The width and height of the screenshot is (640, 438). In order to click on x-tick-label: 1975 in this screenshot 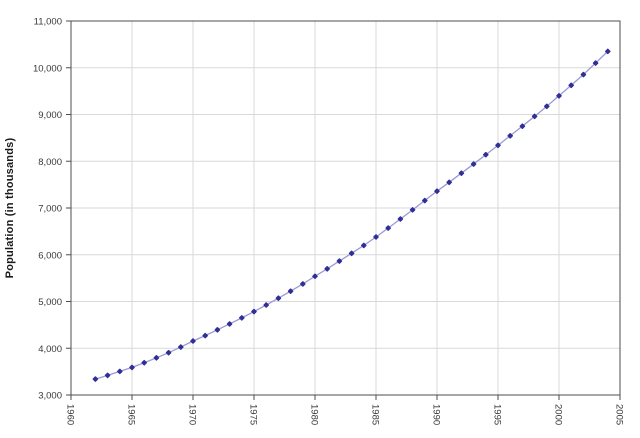, I will do `click(253, 414)`.